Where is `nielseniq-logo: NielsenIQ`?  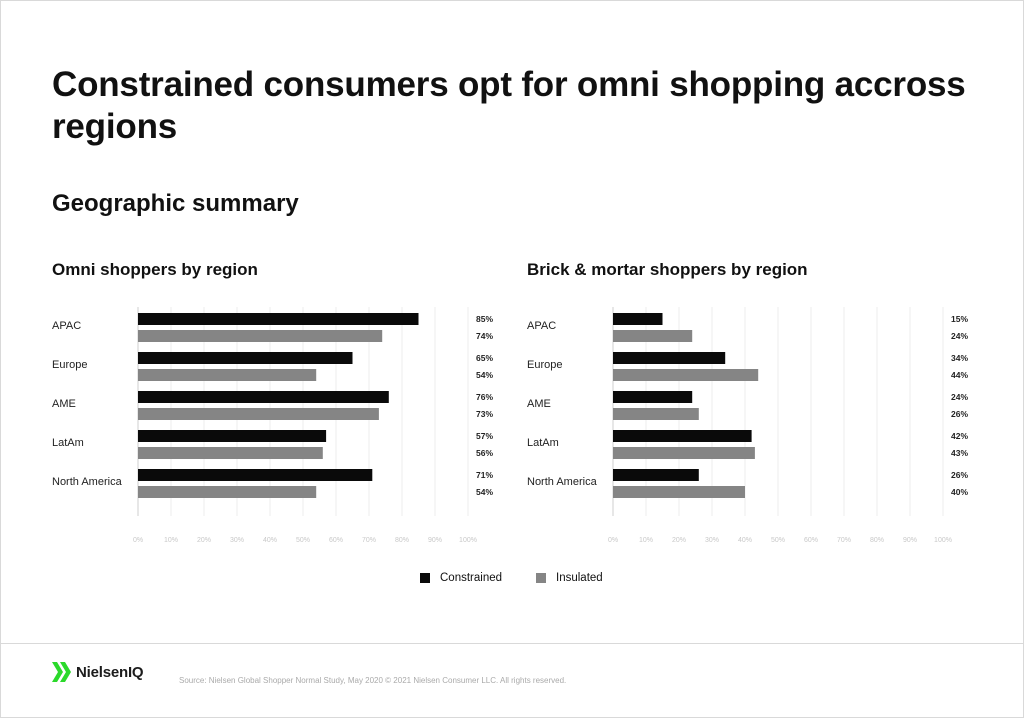
nielseniq-logo: NielsenIQ is located at coordinates (98, 672).